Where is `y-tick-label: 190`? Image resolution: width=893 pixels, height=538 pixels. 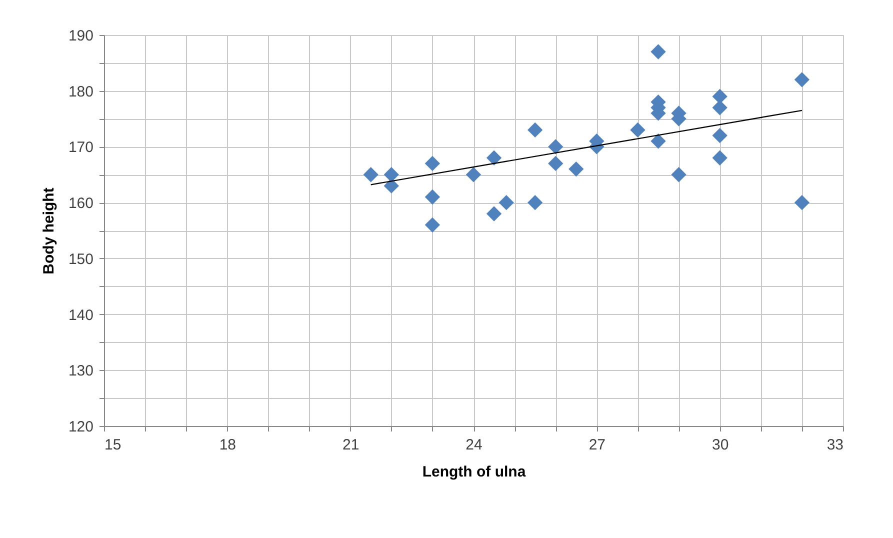
y-tick-label: 190 is located at coordinates (81, 36).